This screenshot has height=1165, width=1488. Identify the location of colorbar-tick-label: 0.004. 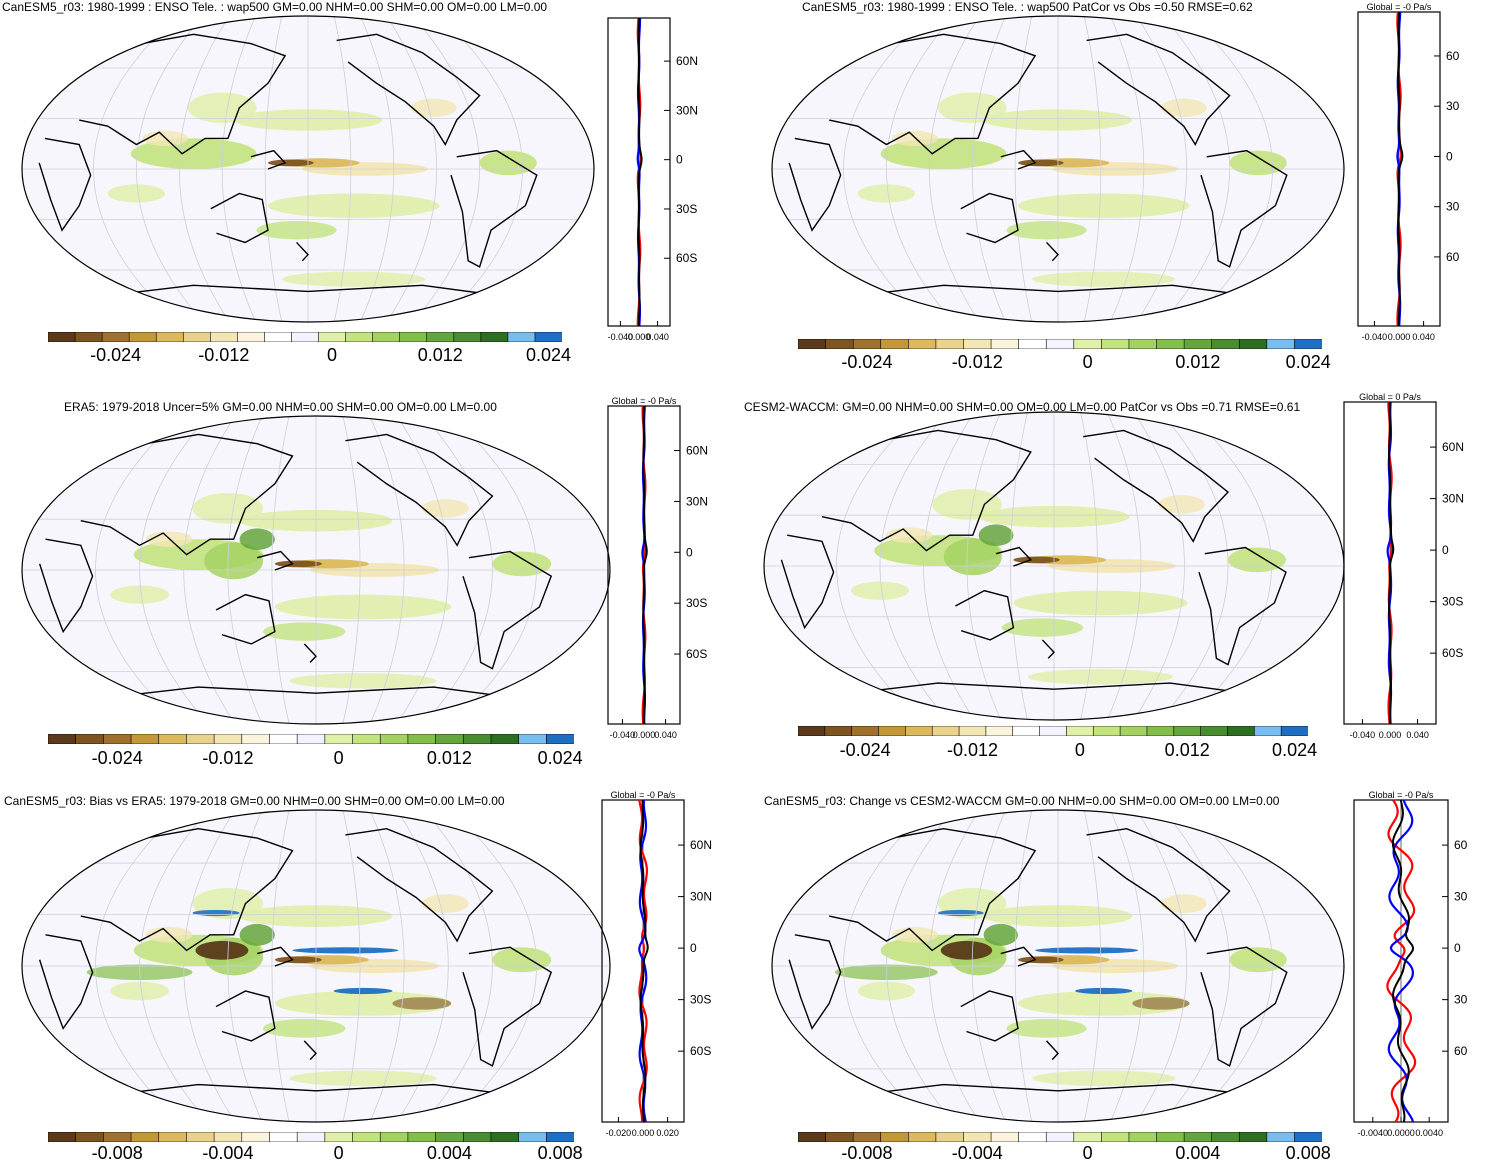
(1198, 1153).